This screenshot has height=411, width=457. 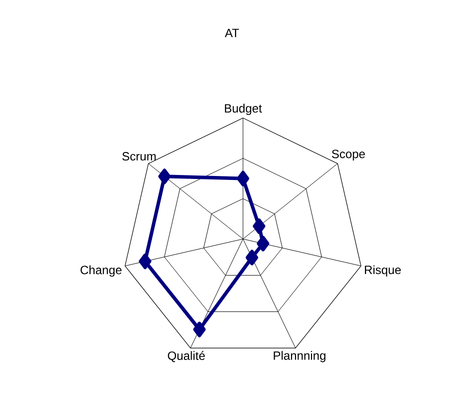 What do you see at coordinates (243, 109) in the screenshot?
I see `spoke-label: Budget` at bounding box center [243, 109].